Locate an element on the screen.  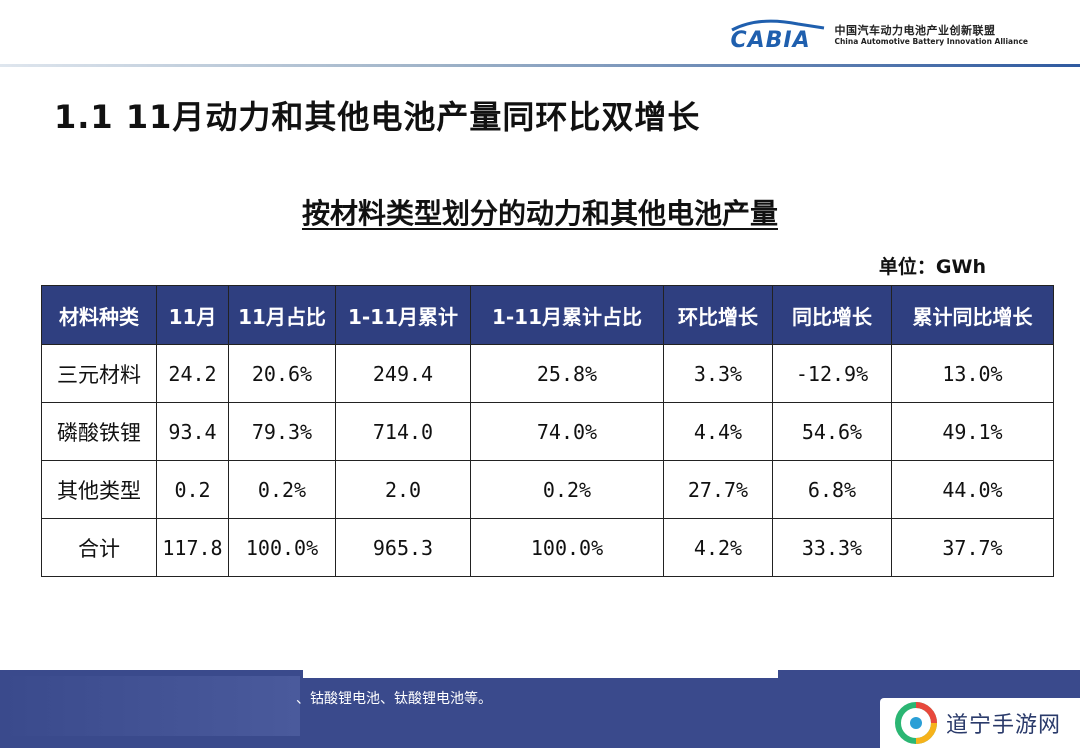
car-logo-icon: CABIA is located at coordinates (778, 36).